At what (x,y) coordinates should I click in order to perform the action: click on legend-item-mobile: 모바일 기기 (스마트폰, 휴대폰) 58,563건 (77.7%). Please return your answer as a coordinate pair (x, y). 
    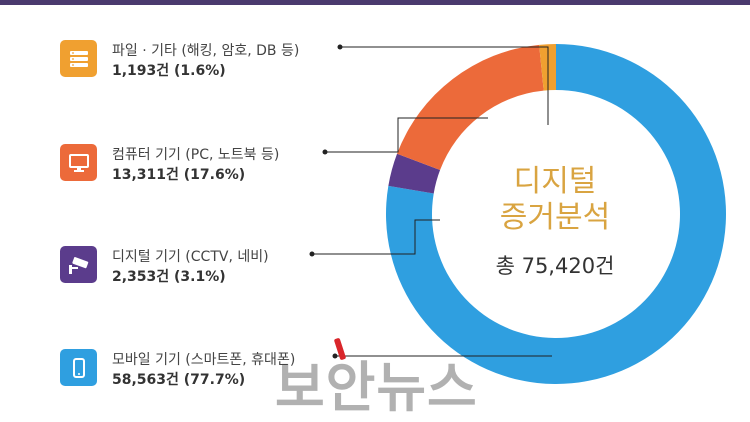
    Looking at the image, I should click on (210, 379).